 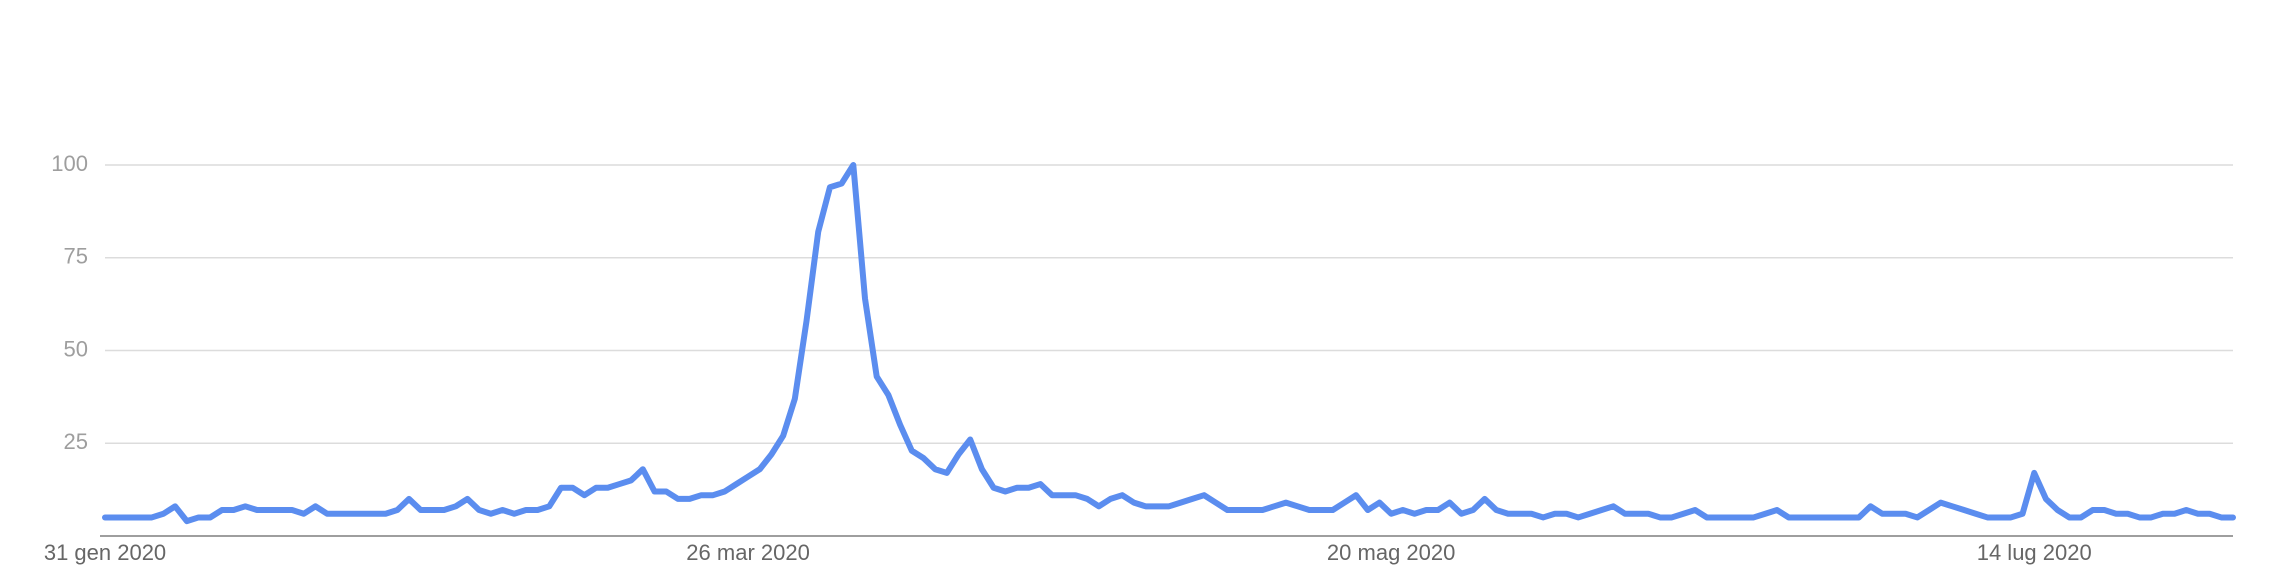 What do you see at coordinates (69, 163) in the screenshot?
I see `y-tick-label: 100` at bounding box center [69, 163].